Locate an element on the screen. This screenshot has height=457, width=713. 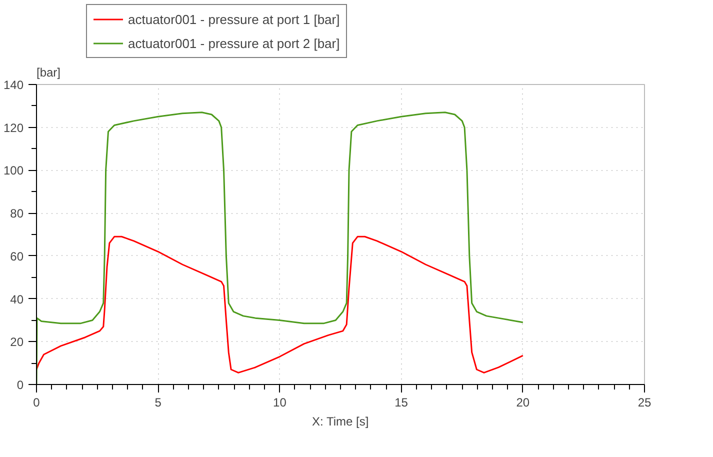
x-tick-label: 20 is located at coordinates (523, 403).